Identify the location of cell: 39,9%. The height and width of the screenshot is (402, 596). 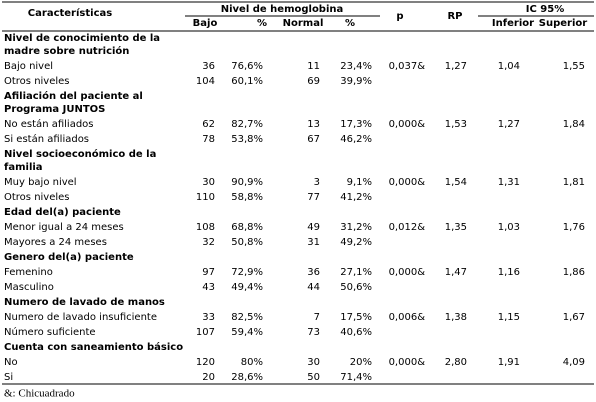
(356, 81).